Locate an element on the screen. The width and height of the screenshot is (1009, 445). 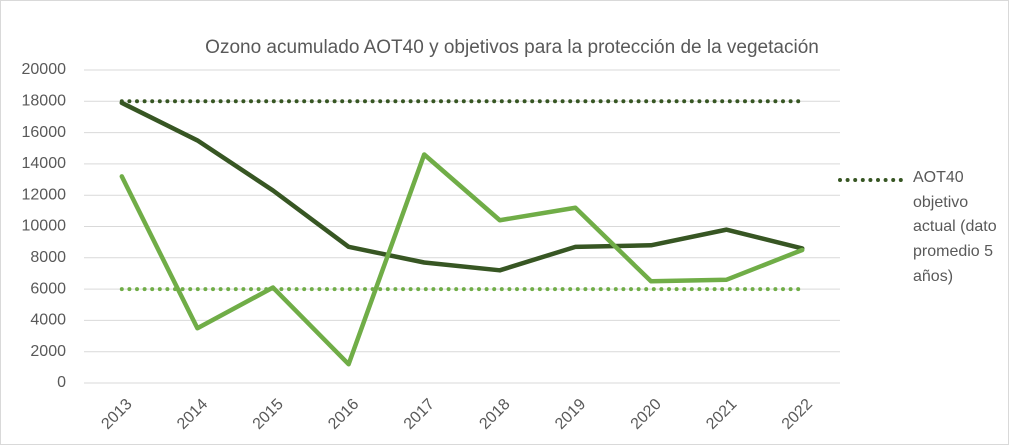
y-tick-label: 14000 is located at coordinates (44, 163).